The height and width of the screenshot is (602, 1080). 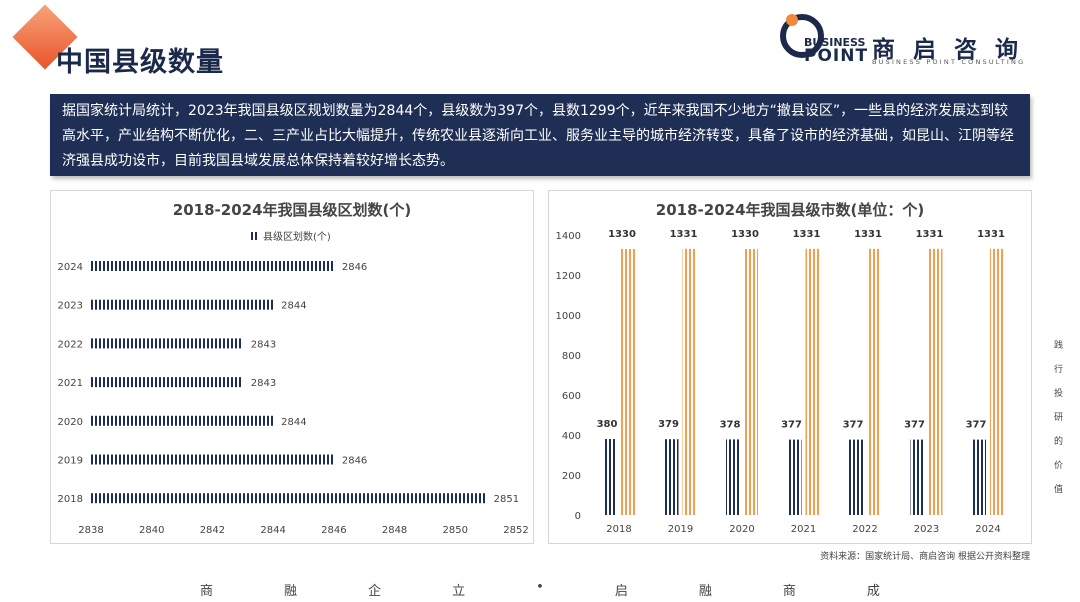 I want to click on page-title: 中国县级数量, so click(x=140, y=62).